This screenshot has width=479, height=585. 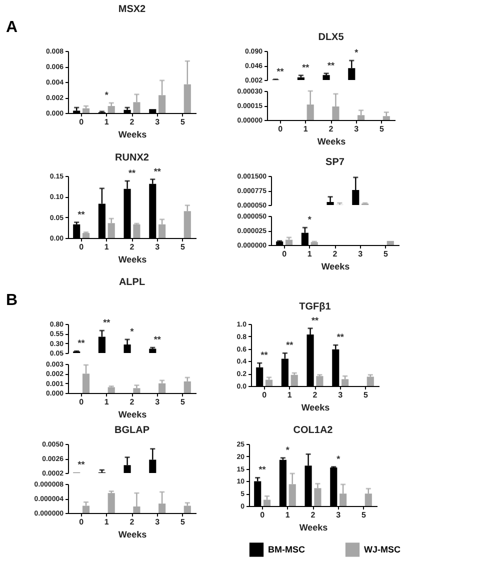 I want to click on chart-title: RUNX2, so click(x=132, y=158).